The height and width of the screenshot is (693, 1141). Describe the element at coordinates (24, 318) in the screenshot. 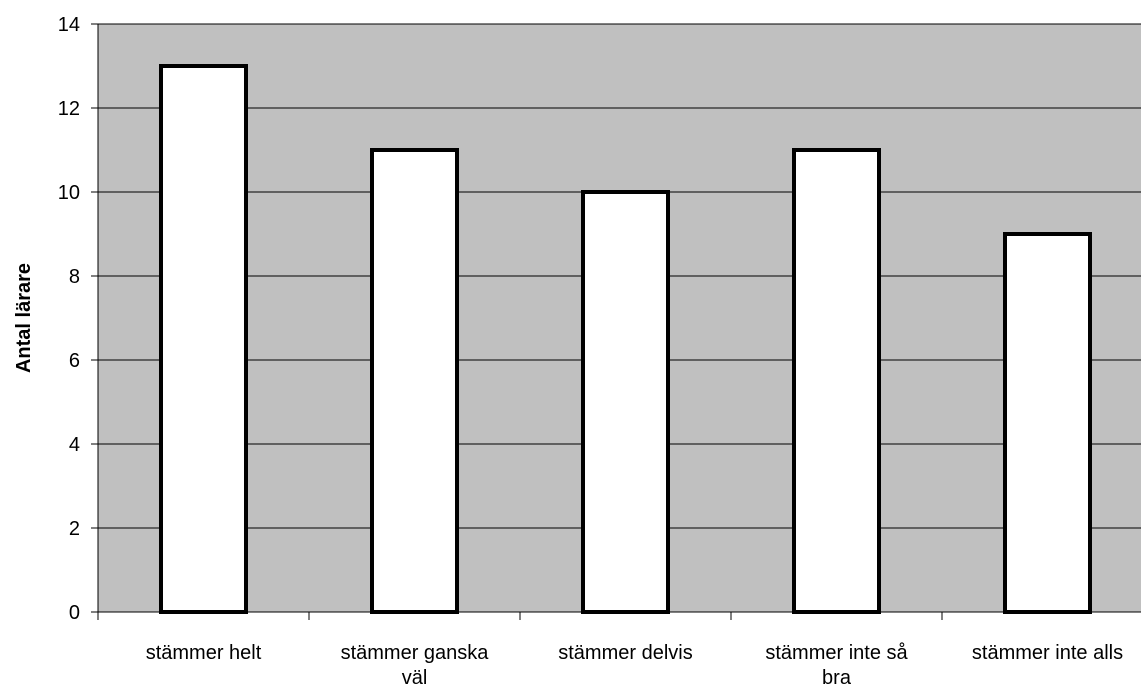

I see `y-axis-label: Antal lärare` at that location.